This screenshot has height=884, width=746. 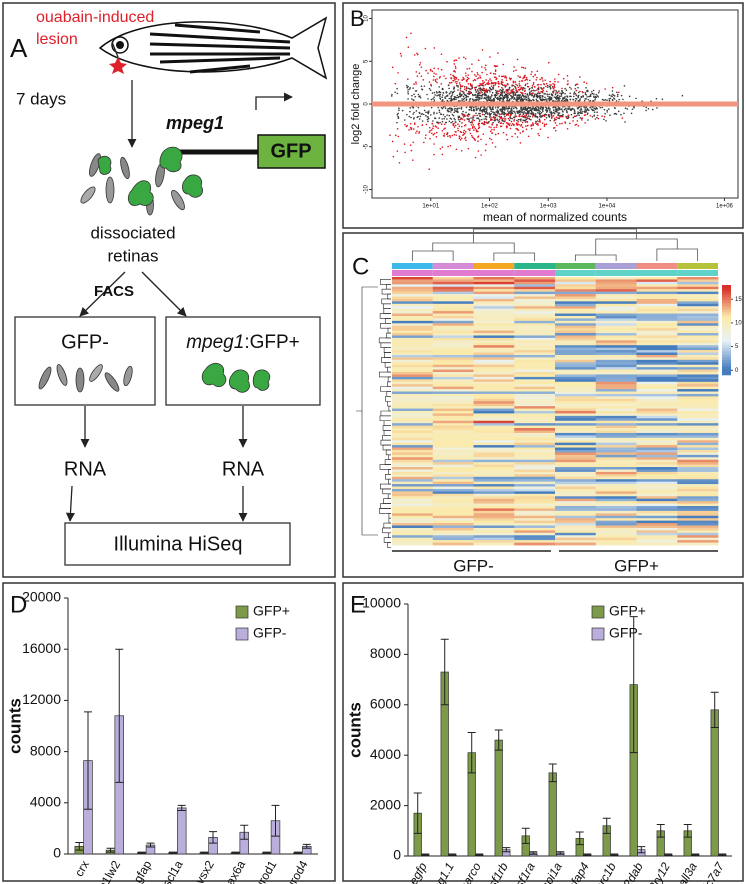 What do you see at coordinates (41, 98) in the screenshot?
I see `time-label: 7 days` at bounding box center [41, 98].